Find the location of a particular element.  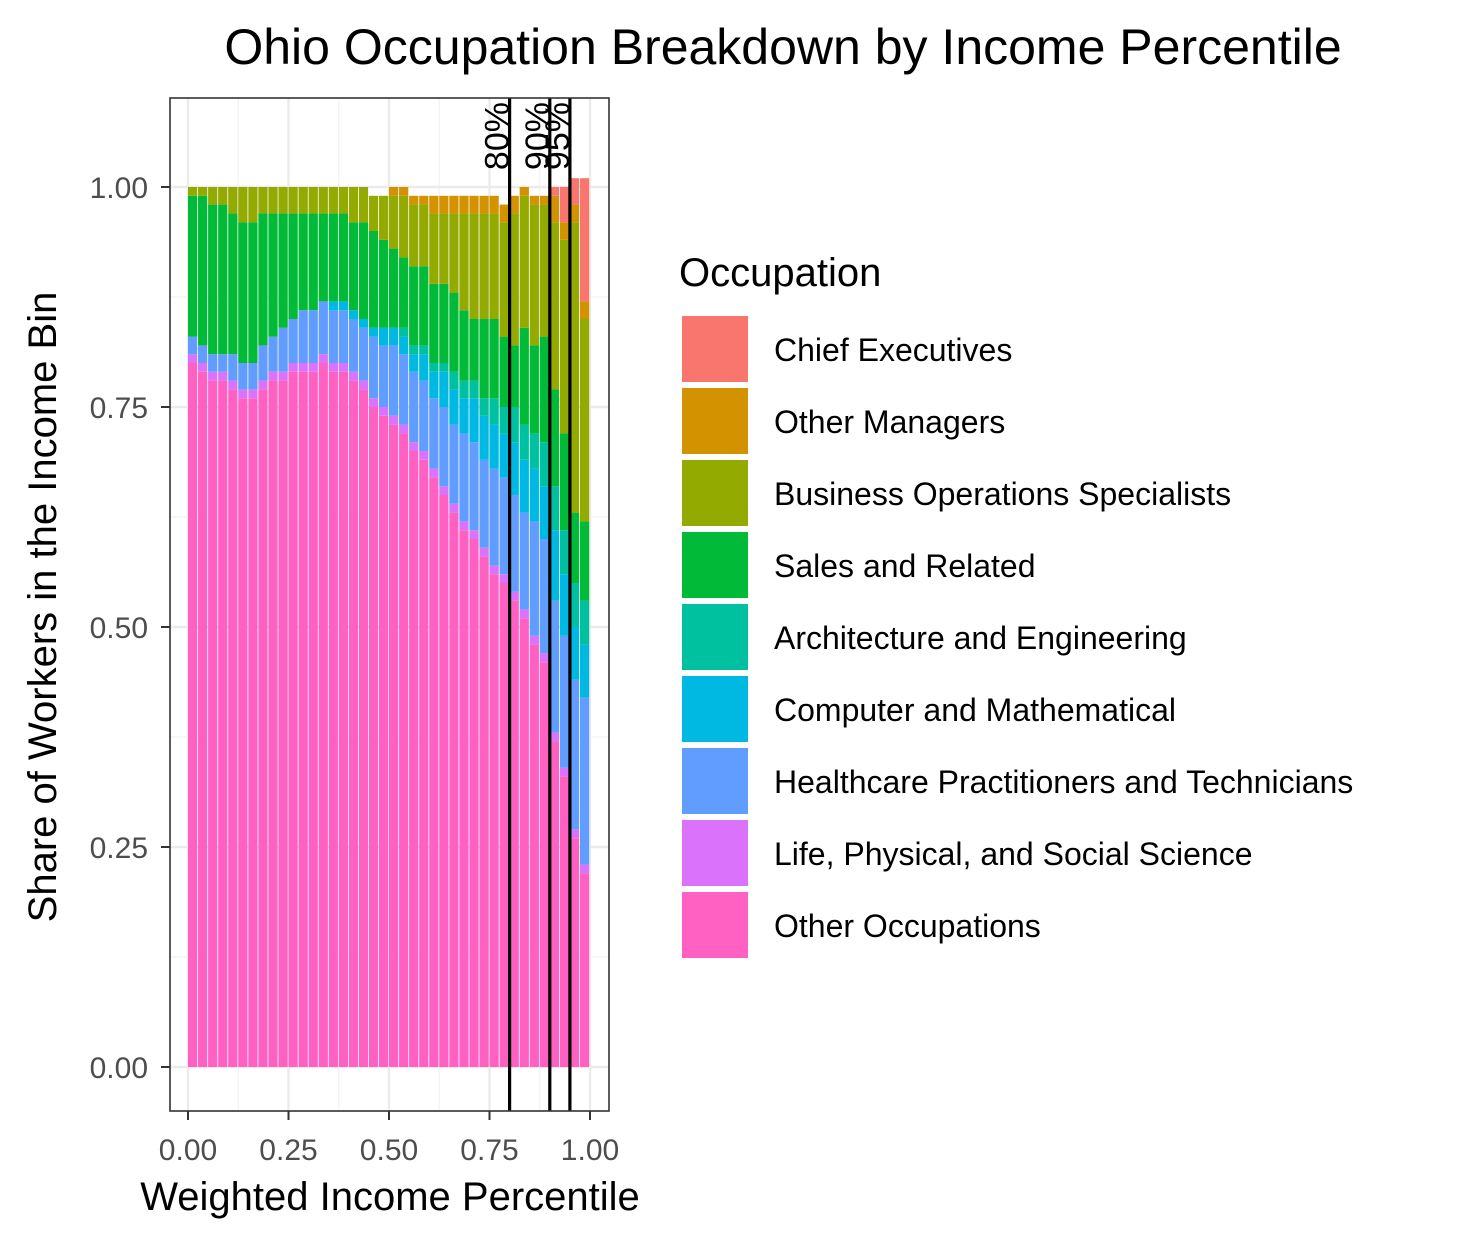

reference-line-label: 90% is located at coordinates (538, 136).